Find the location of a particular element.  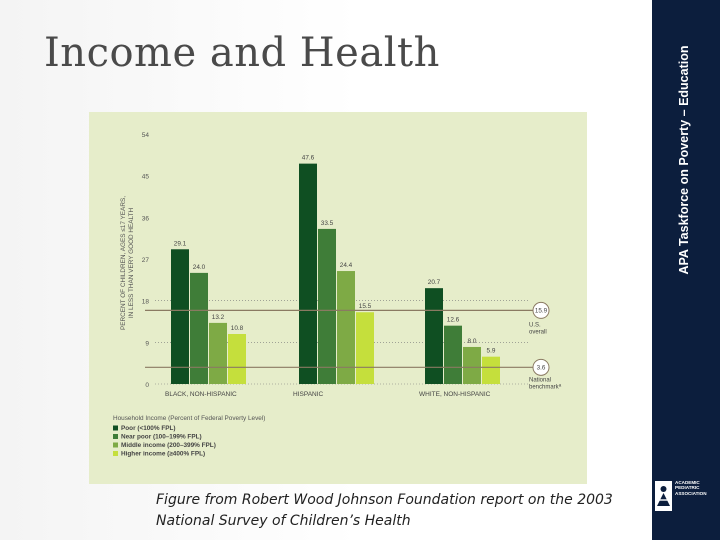

bar-data-label: 5.9 is located at coordinates (491, 351).